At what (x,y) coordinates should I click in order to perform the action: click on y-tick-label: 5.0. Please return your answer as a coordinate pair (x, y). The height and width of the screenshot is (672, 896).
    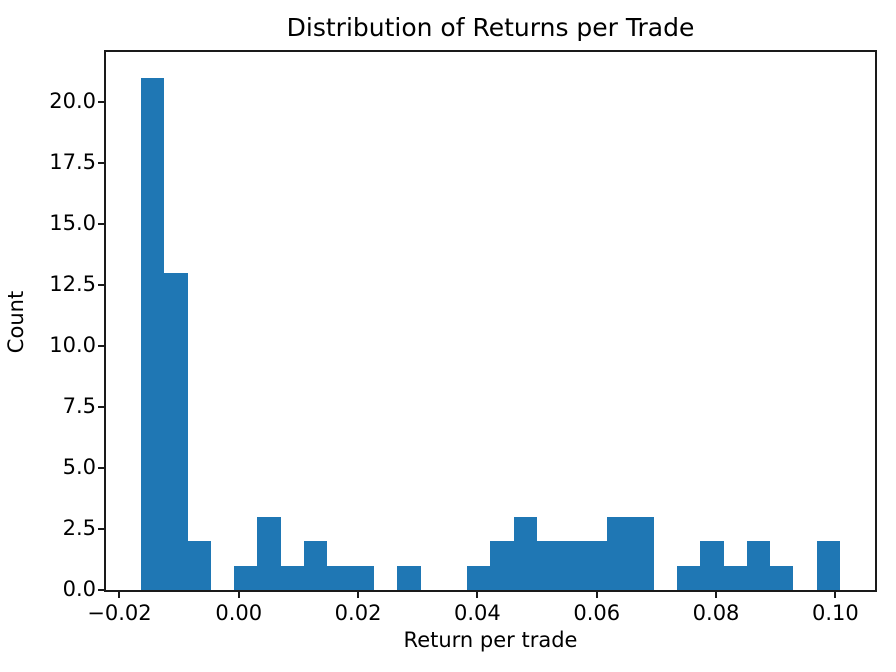
    Looking at the image, I should click on (79, 467).